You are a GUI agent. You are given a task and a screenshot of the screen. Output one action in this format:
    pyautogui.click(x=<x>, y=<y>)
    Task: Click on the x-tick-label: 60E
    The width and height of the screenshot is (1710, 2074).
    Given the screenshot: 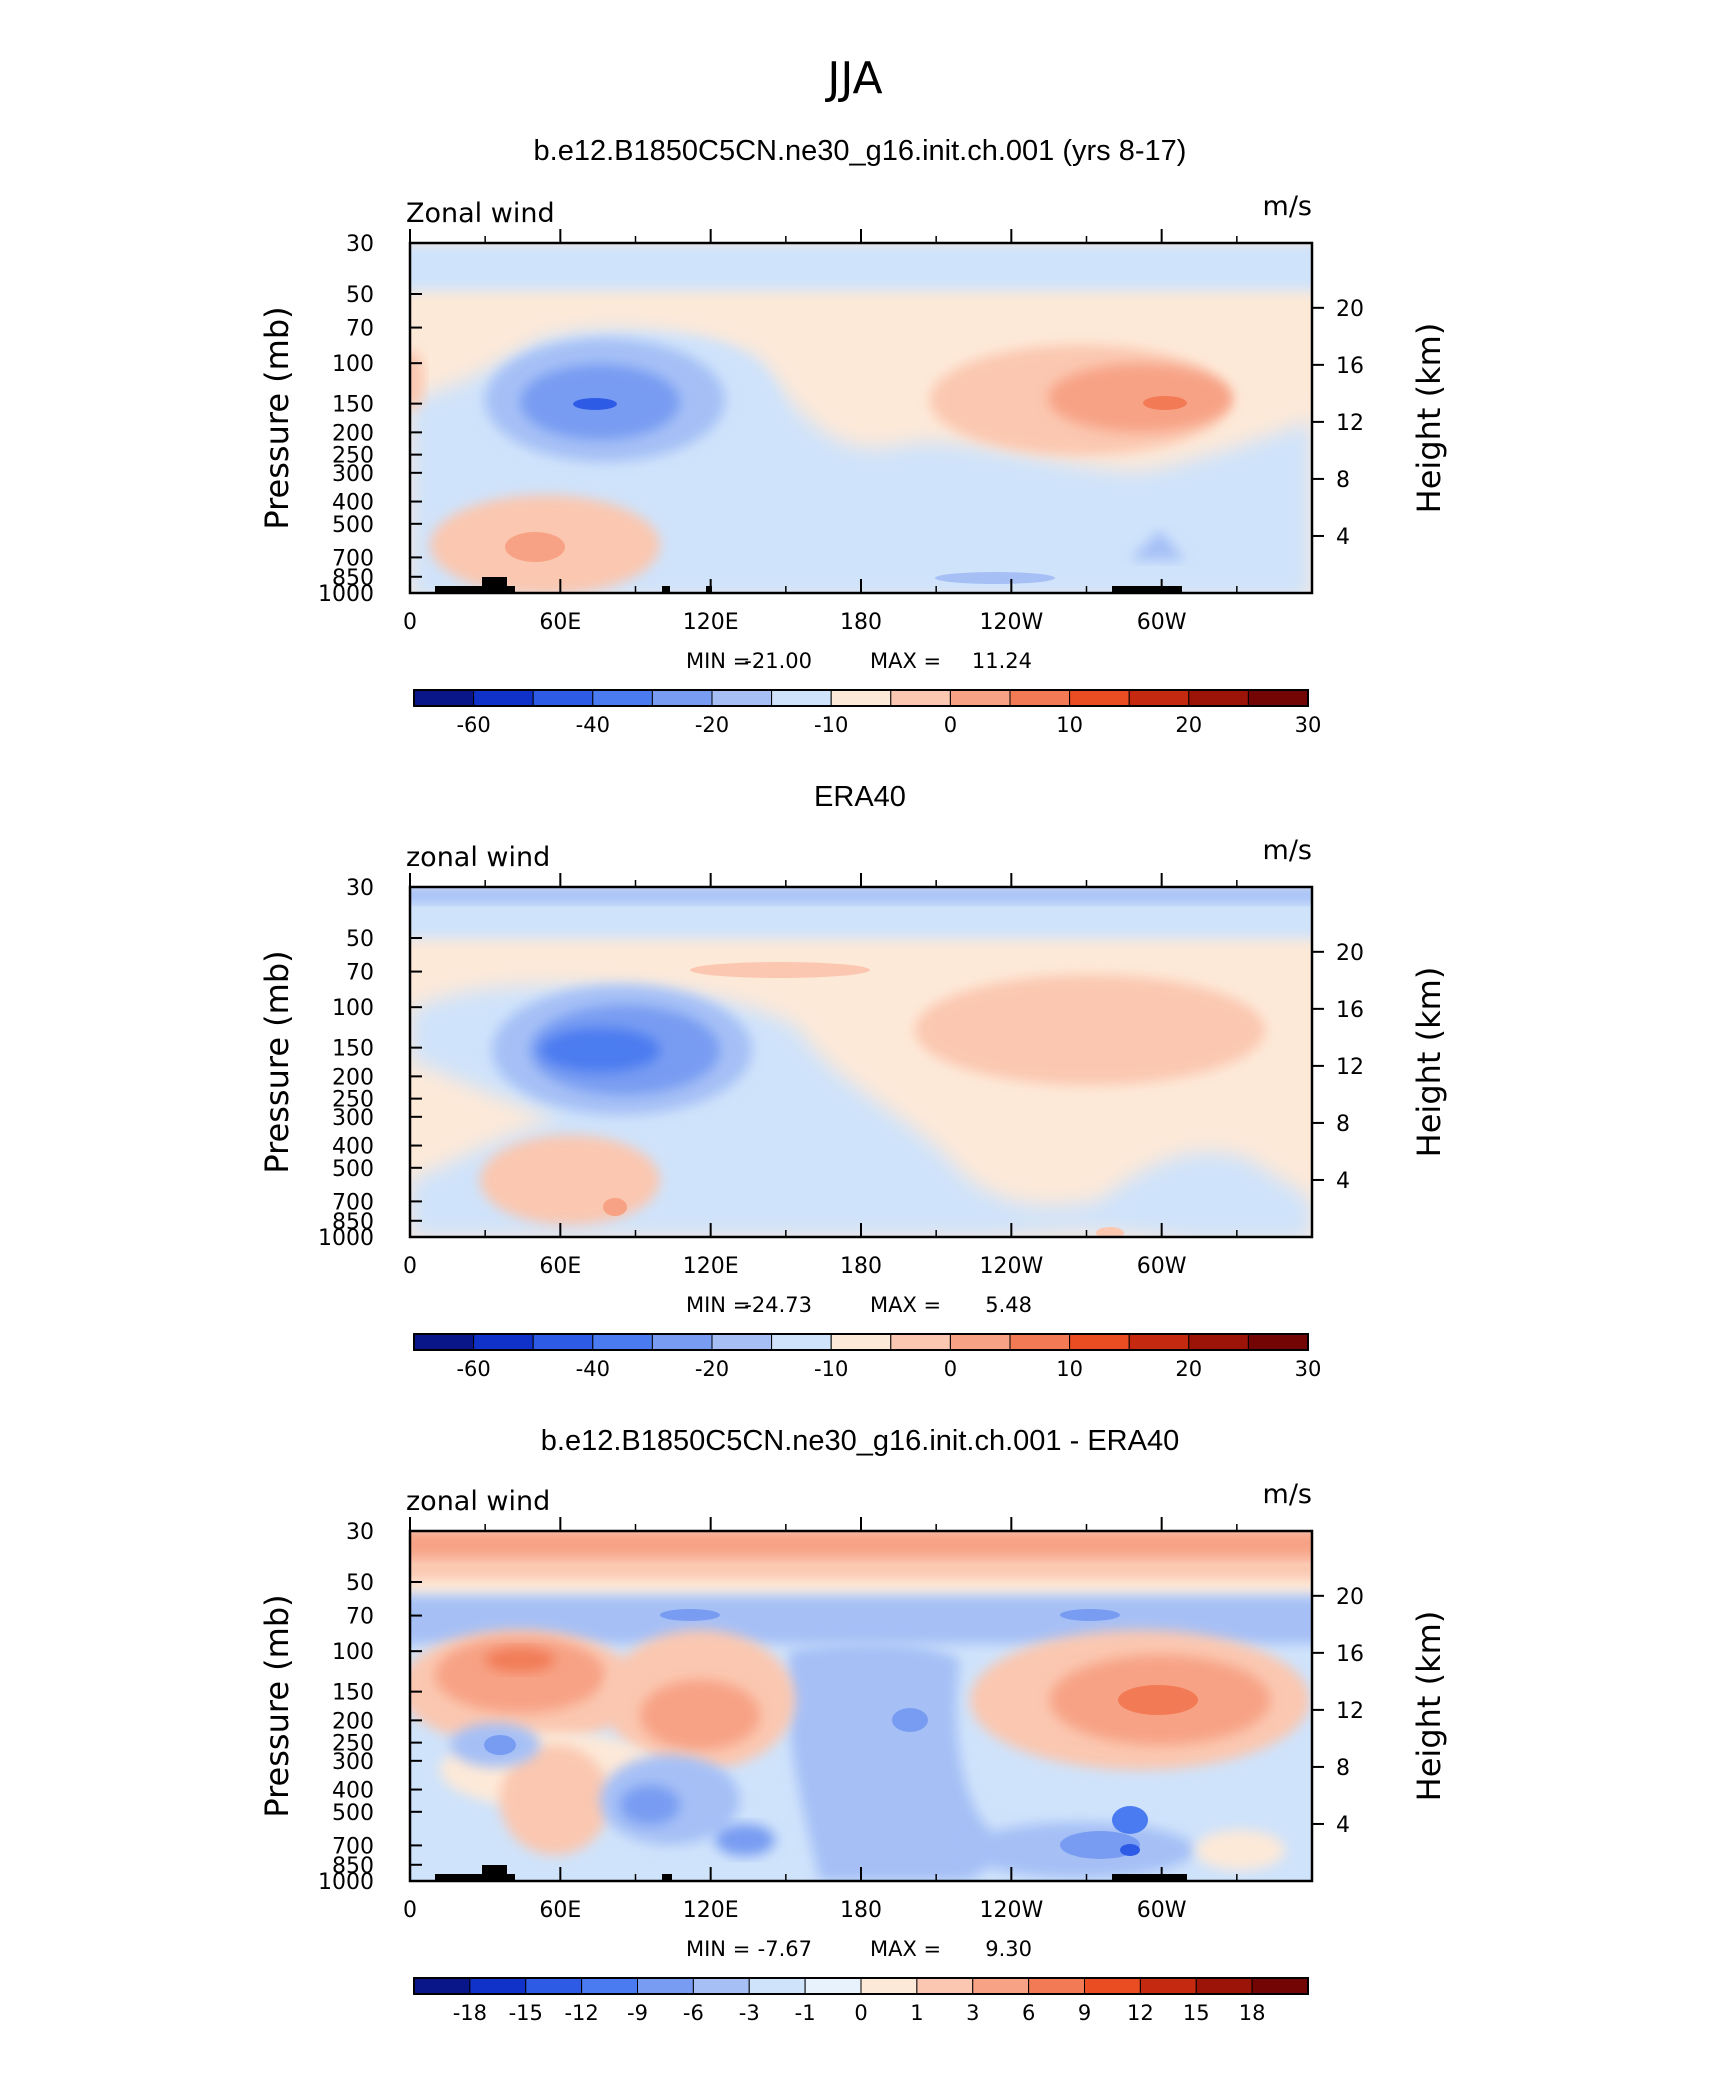 What is the action you would take?
    pyautogui.click(x=560, y=1266)
    